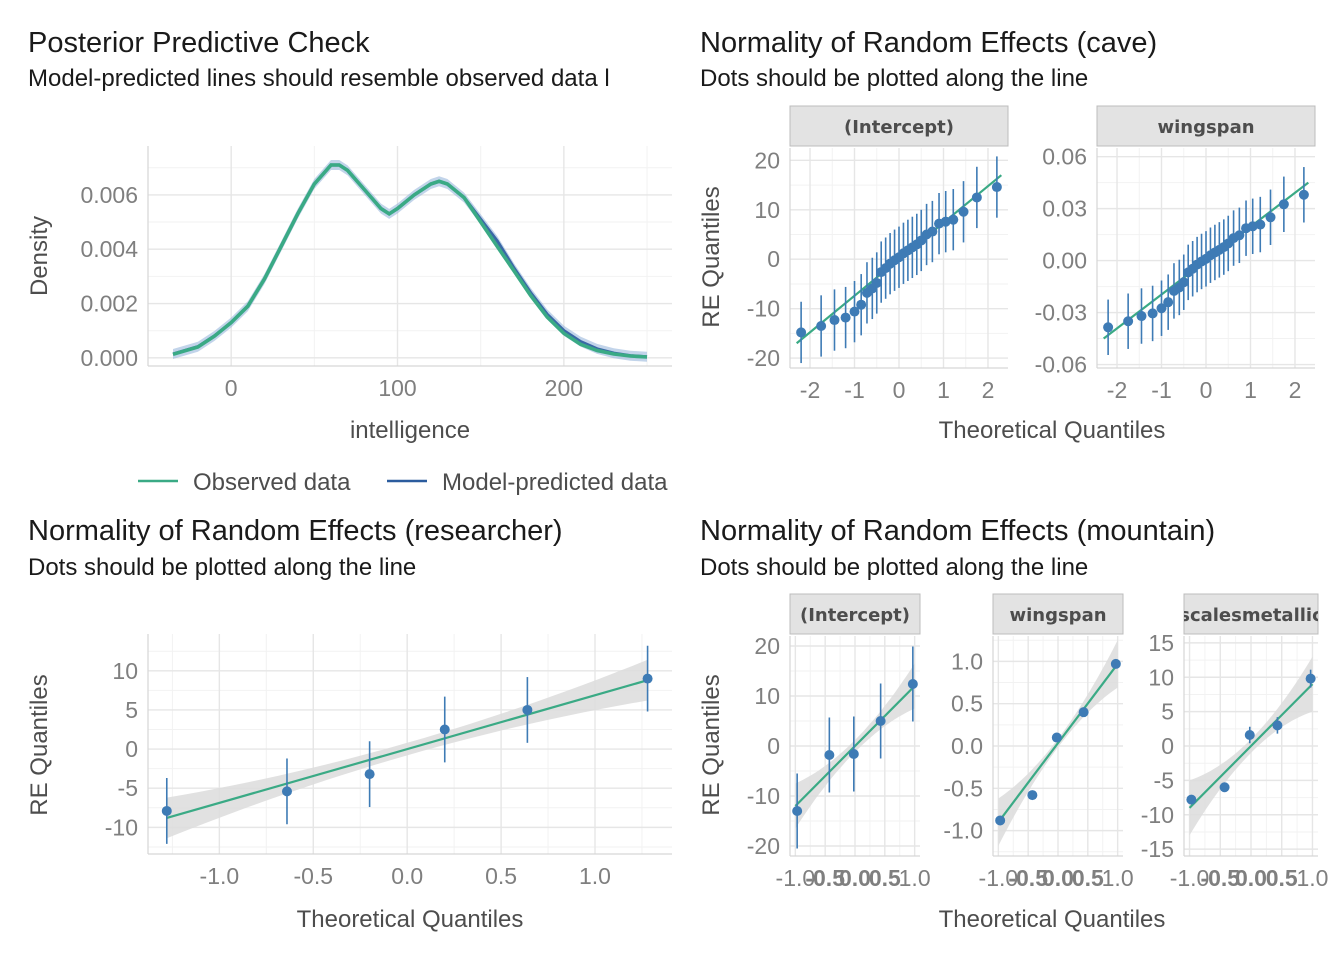 The image size is (1344, 960). Describe the element at coordinates (272, 482) in the screenshot. I see `legend-label-observed: Observed data` at that location.